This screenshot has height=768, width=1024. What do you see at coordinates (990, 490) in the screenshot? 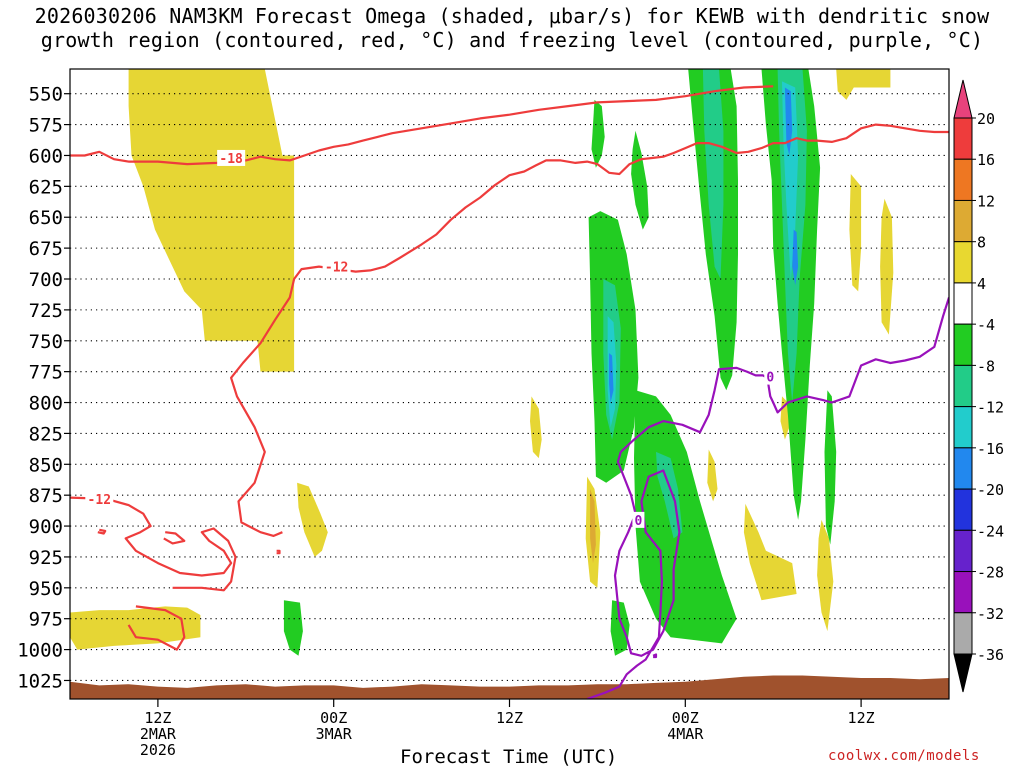
I see `colorbar-label-9: -20` at bounding box center [990, 490].